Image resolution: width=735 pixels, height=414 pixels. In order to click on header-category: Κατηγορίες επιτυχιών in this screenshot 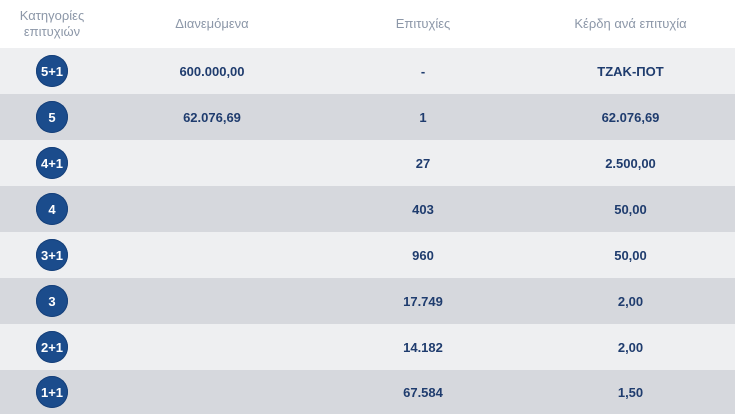, I will do `click(52, 23)`.